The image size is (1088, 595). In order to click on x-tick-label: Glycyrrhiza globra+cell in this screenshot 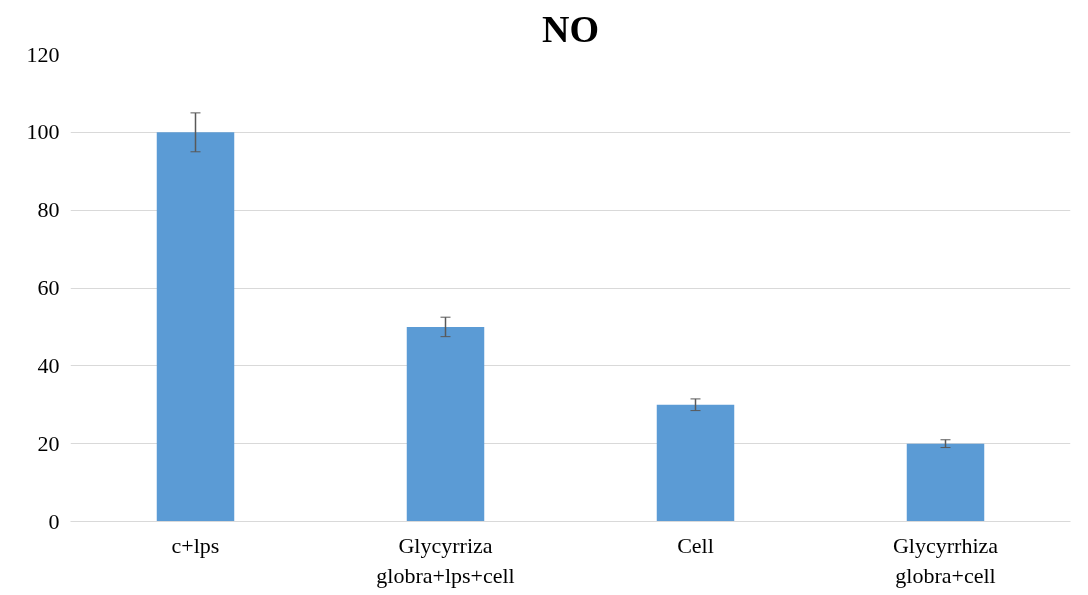, I will do `click(945, 560)`.